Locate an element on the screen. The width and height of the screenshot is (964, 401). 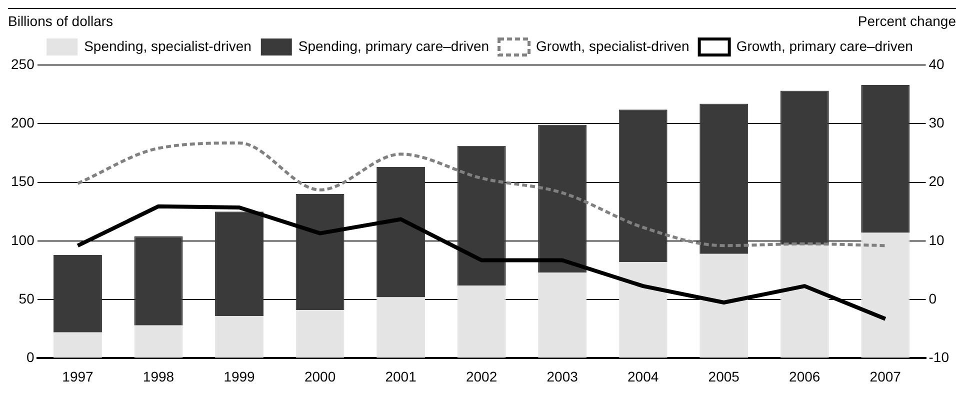
y-tick-label: 200 is located at coordinates (23, 122).